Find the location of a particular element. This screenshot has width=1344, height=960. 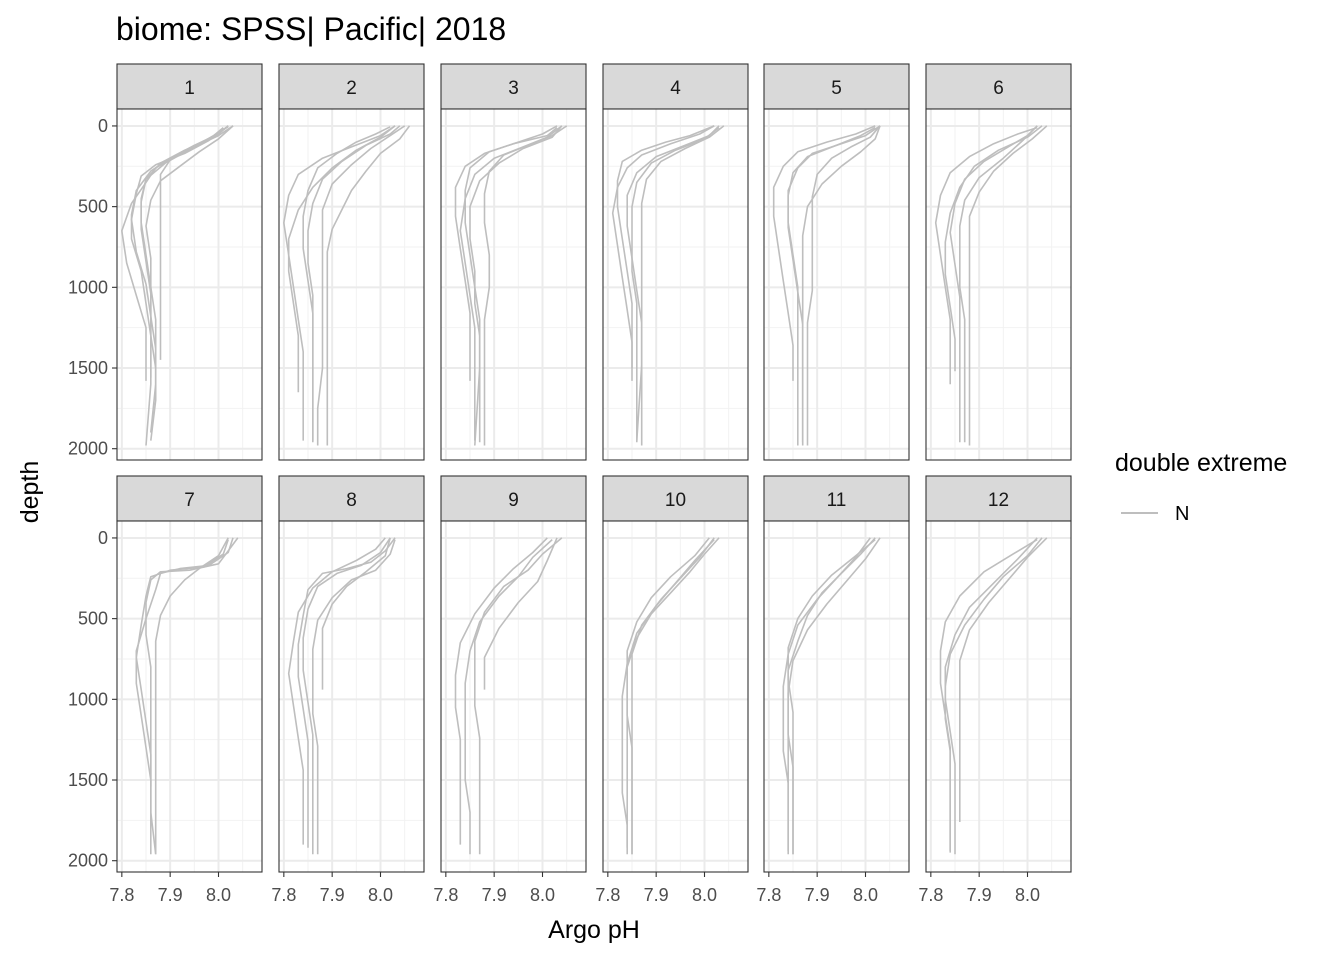

chart-title: biome: SPSS| Pacific| 2018 is located at coordinates (311, 29).